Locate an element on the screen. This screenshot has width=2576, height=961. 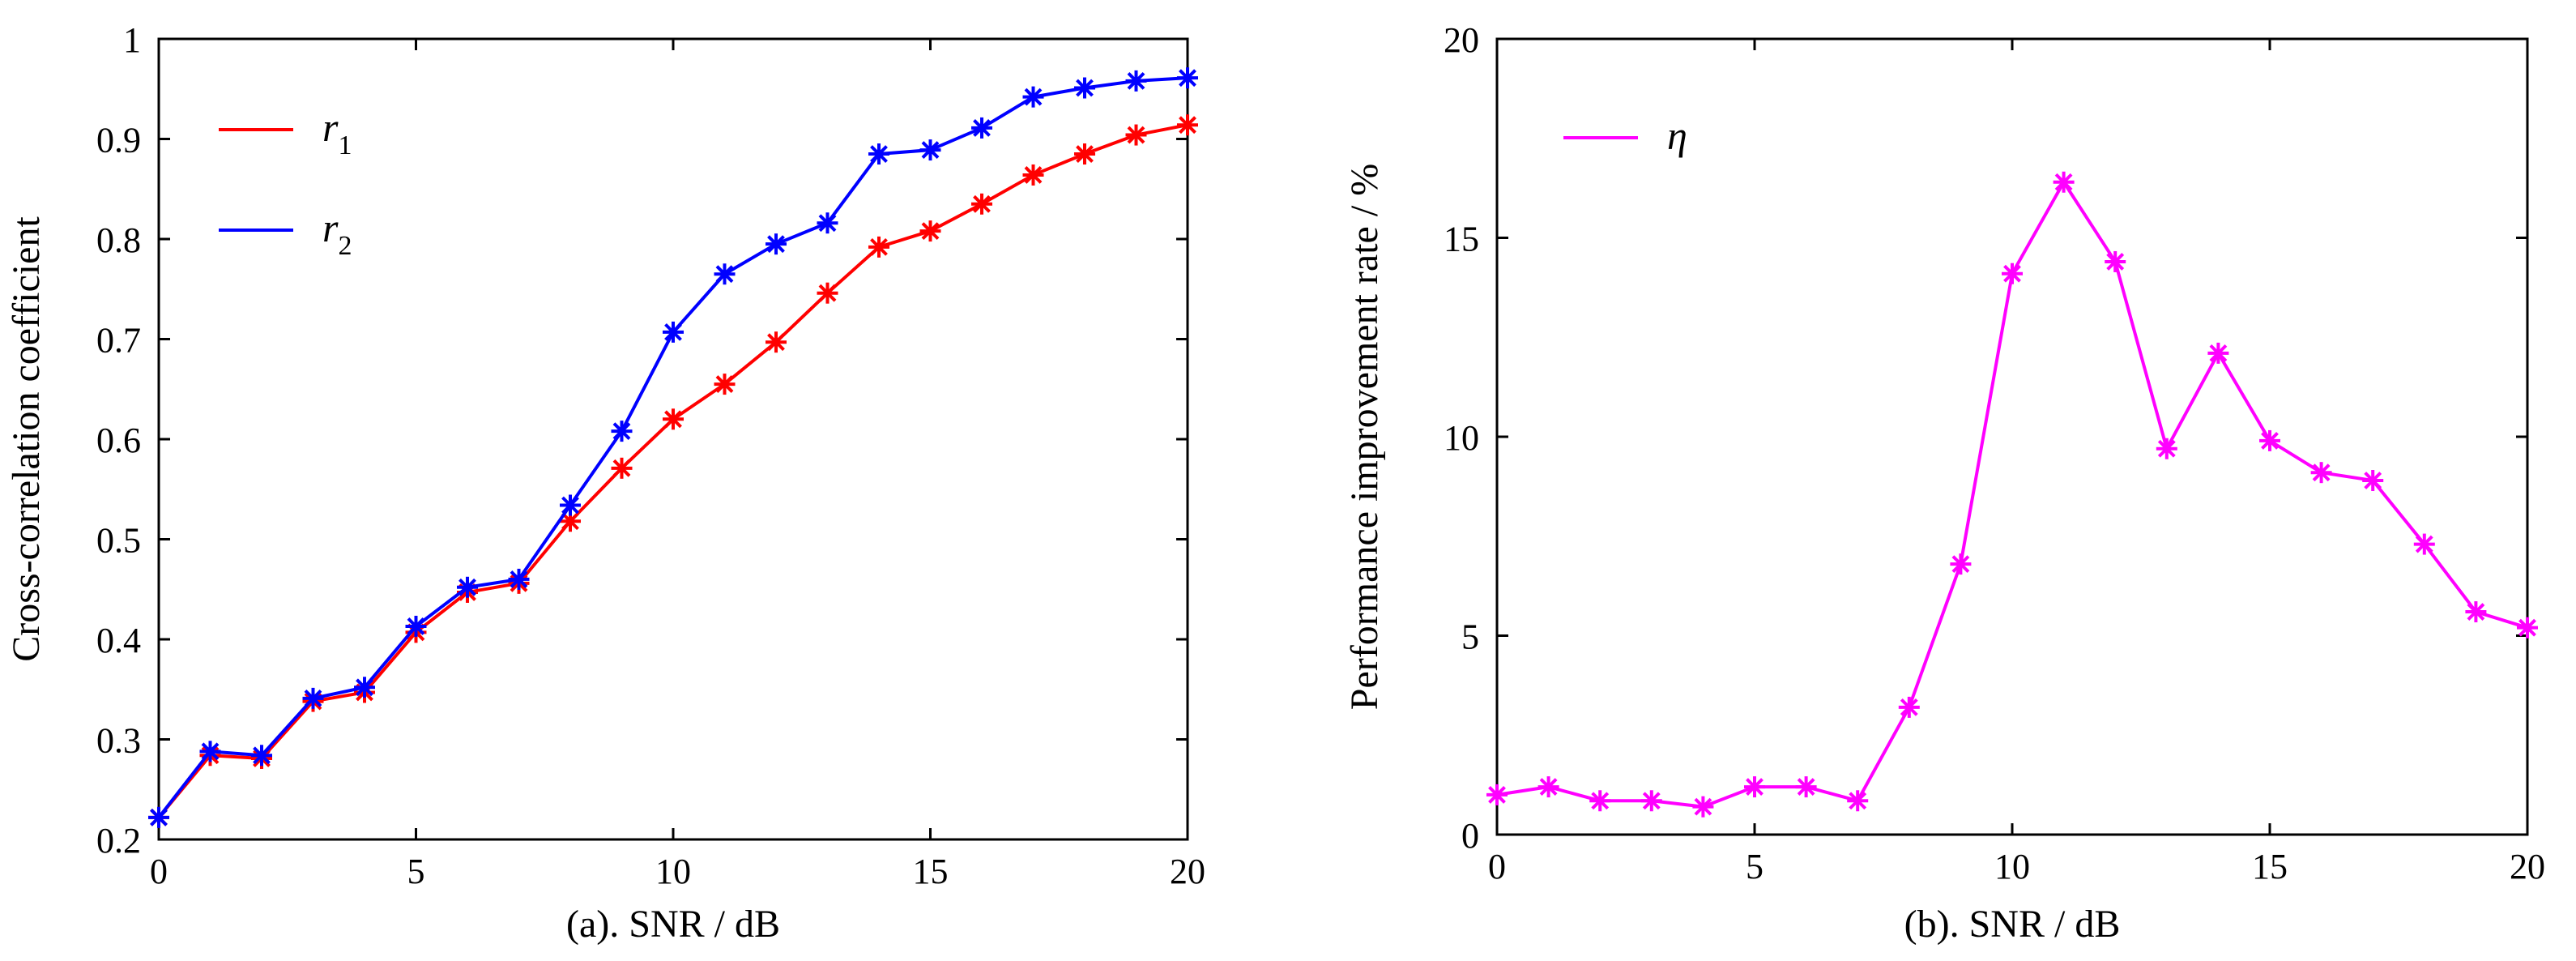
y-tick-label: 5 is located at coordinates (1470, 637).